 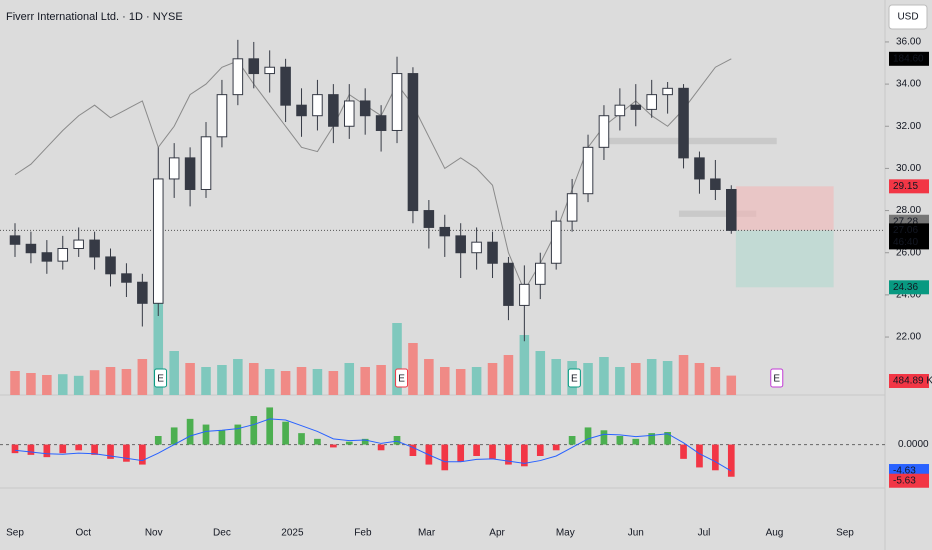 What do you see at coordinates (908, 337) in the screenshot?
I see `y-tick-label: 22.00` at bounding box center [908, 337].